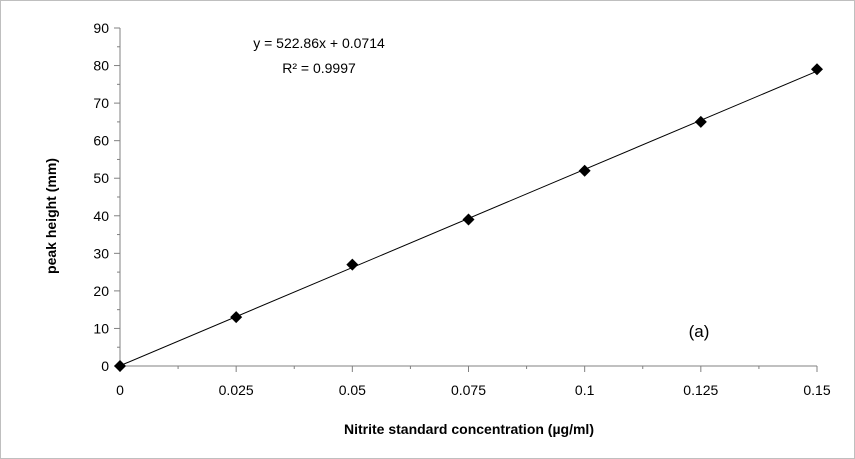  I want to click on panel-label: (a), so click(699, 331).